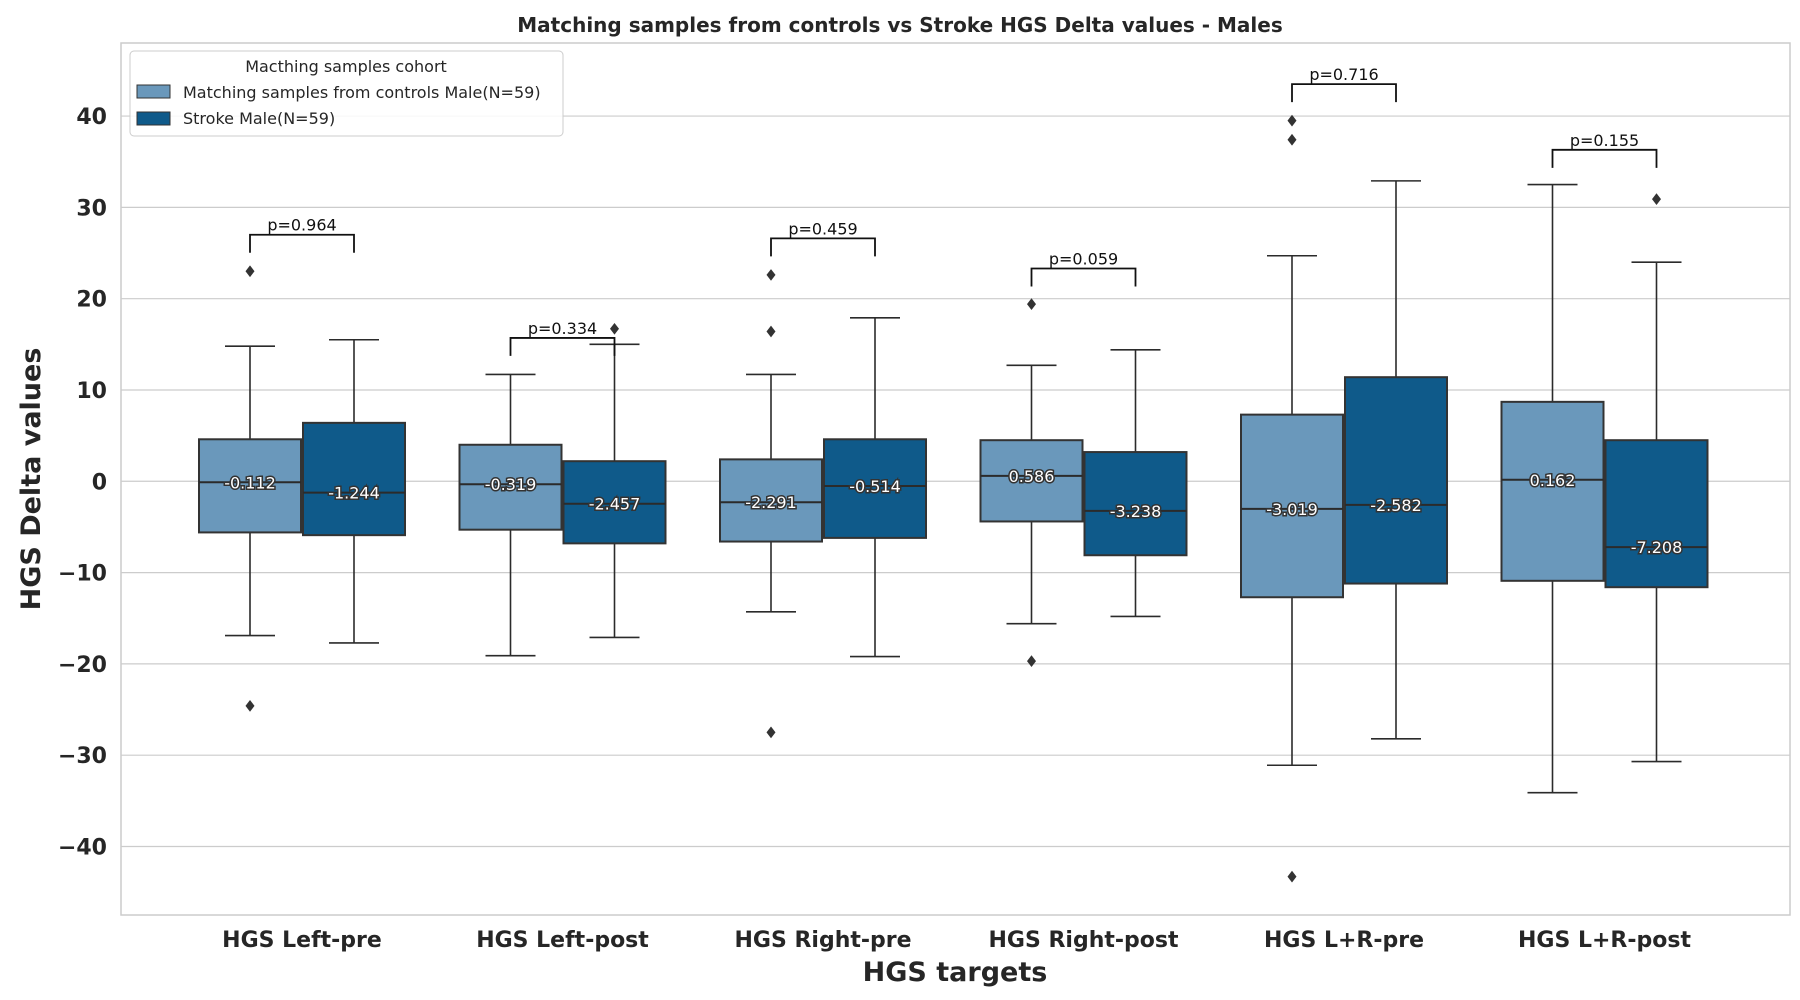 The image size is (1800, 1000). I want to click on p-value-bracket: p=0.459, so click(823, 238).